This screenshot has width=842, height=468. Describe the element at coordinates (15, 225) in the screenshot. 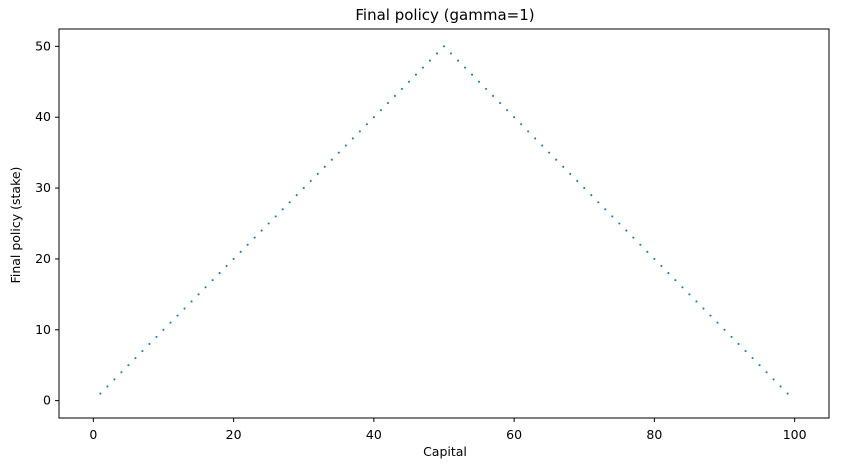

I see `y-axis-label: Final policy (stake)` at that location.